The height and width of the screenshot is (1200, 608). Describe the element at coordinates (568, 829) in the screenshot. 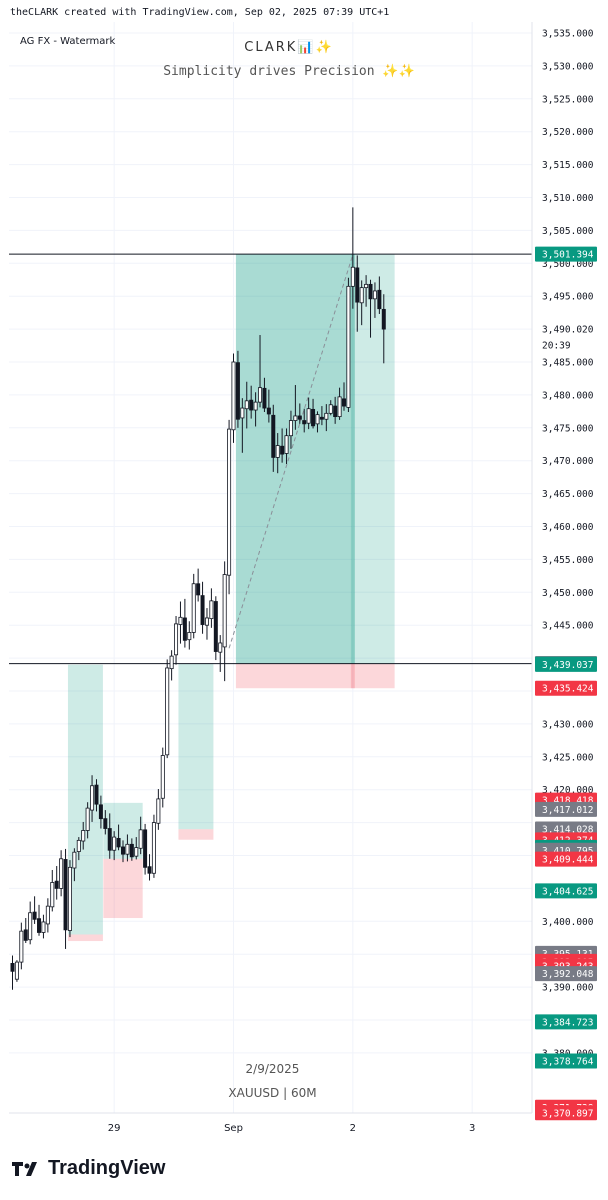

I see `price-label-text: 3,414.028` at that location.